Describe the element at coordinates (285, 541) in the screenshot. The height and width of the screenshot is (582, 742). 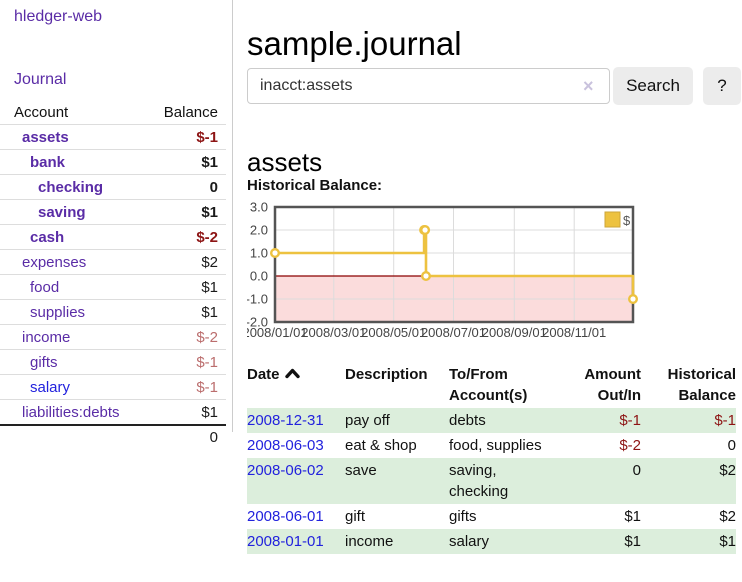
I see `transaction-date-link: 2008-01-01` at that location.